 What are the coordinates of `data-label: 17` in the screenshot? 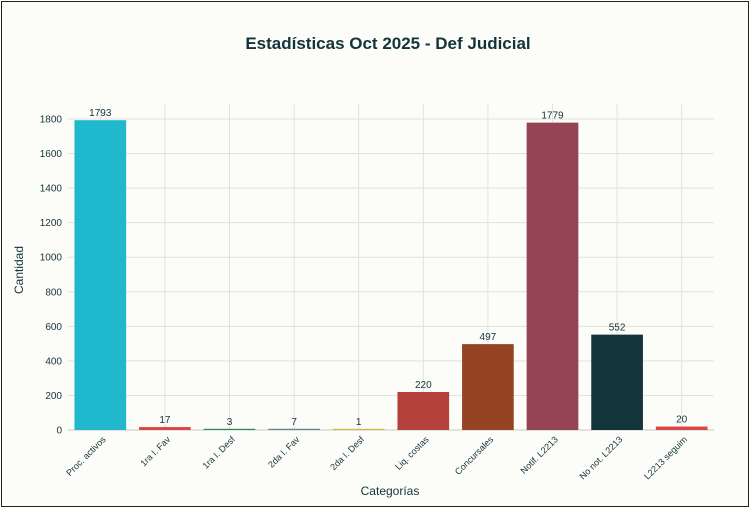 It's located at (165, 420).